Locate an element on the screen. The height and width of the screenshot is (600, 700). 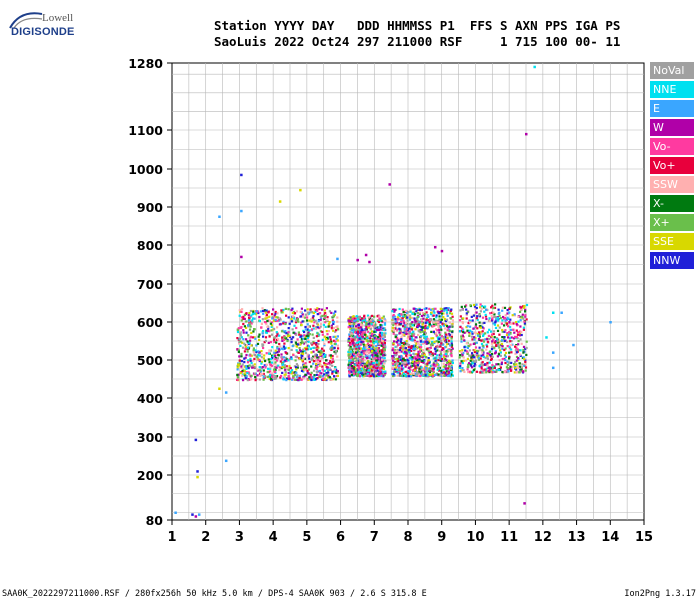
legend-item: NNE is located at coordinates (672, 89).